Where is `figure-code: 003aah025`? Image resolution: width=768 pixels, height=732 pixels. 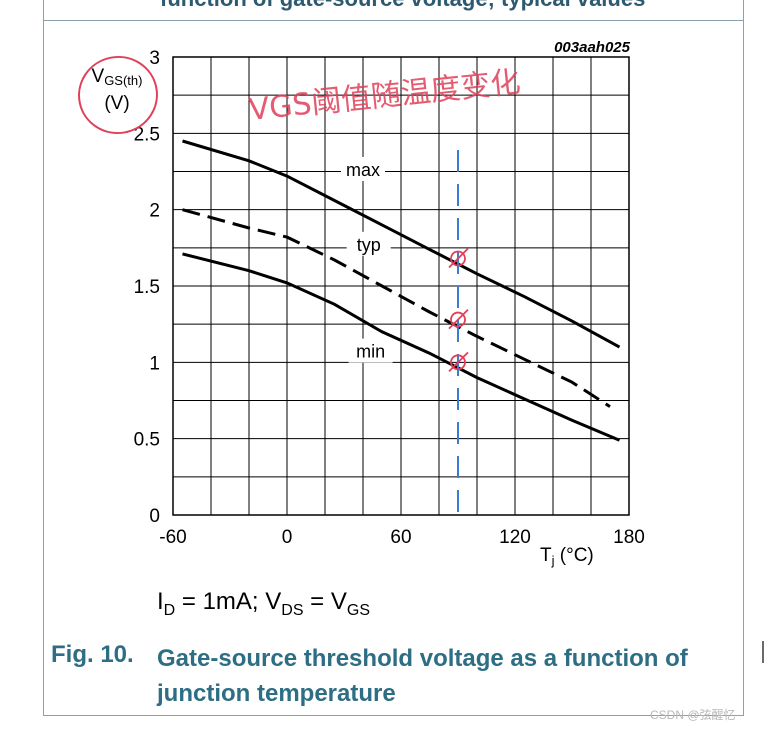
figure-code: 003aah025 is located at coordinates (592, 47).